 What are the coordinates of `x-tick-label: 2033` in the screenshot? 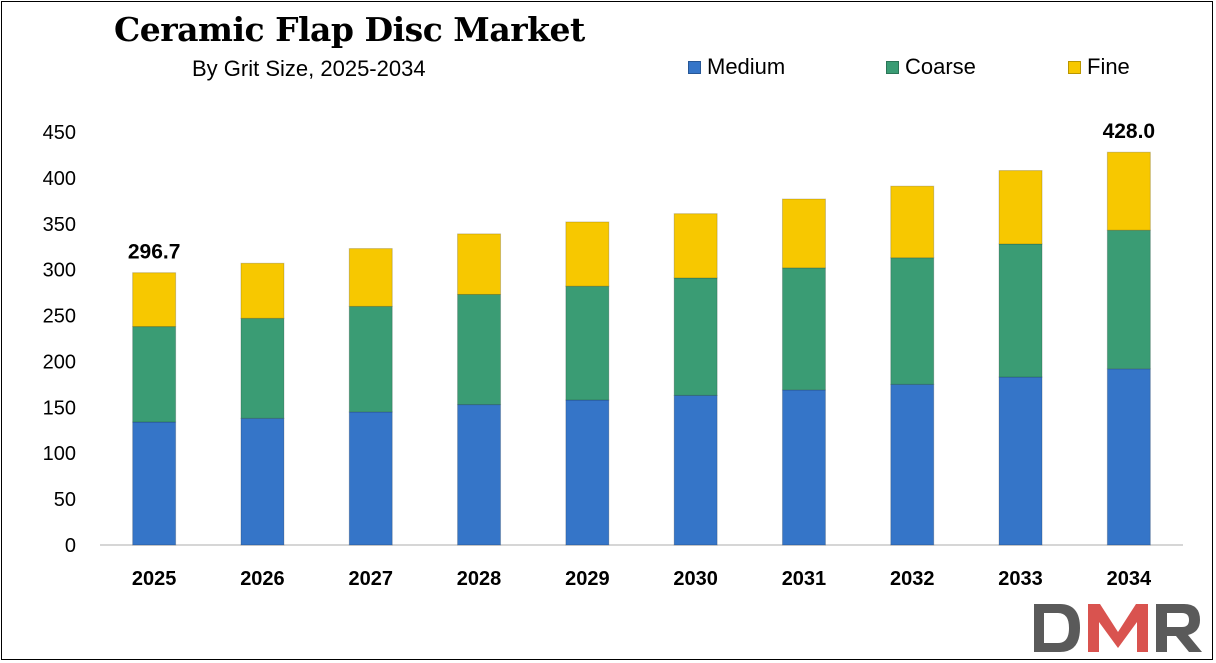 It's located at (1020, 579).